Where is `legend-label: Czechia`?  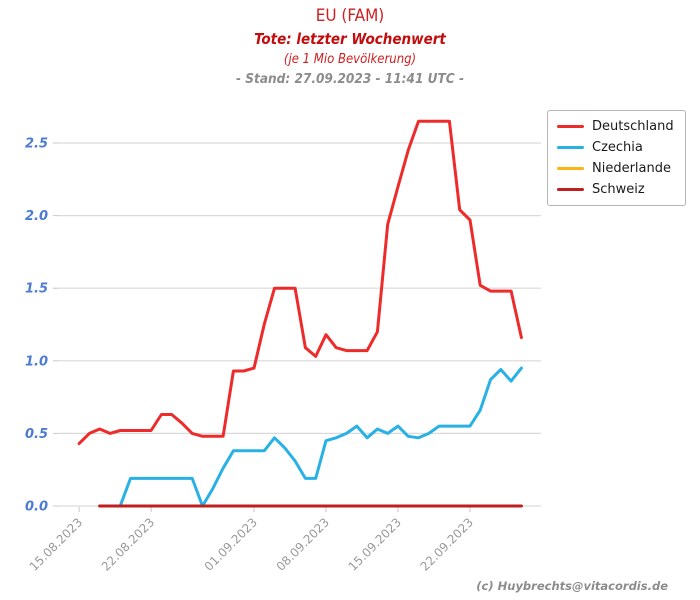
legend-label: Czechia is located at coordinates (617, 147).